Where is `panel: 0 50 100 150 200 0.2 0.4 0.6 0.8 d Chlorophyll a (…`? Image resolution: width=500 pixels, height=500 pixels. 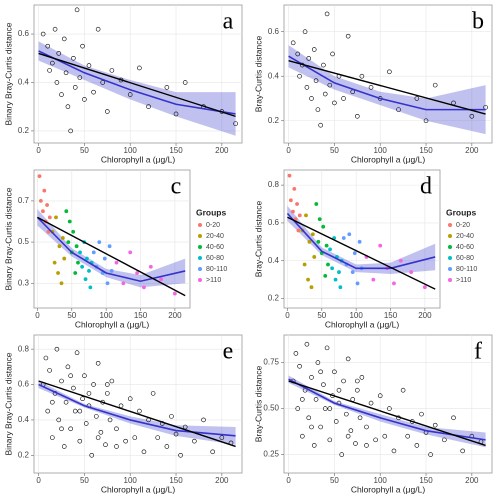
panel: 0 50 100 150 200 0.2 0.4 0.6 0.8 d Chlorophyll a (… is located at coordinates (365, 249).